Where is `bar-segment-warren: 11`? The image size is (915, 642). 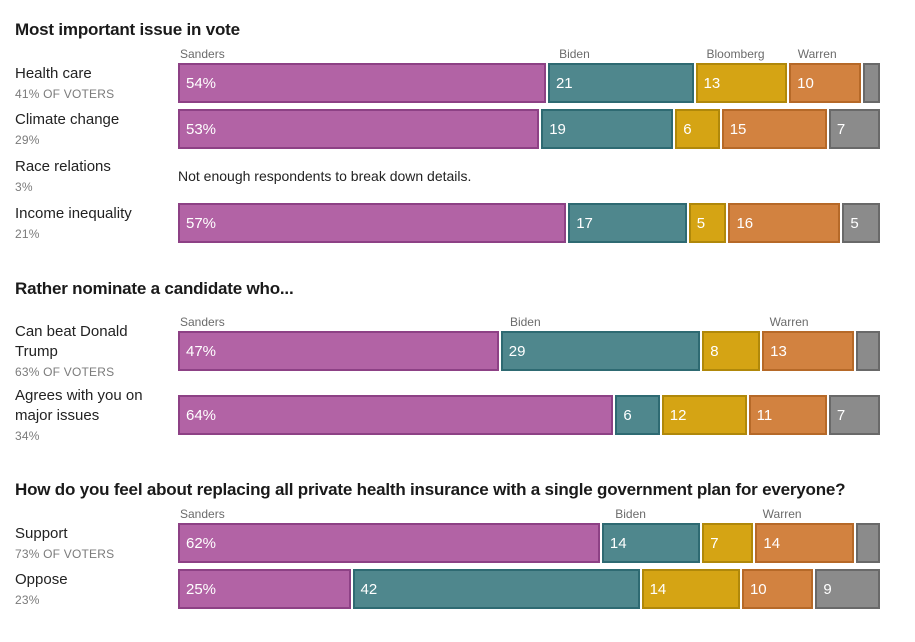 bar-segment-warren: 11 is located at coordinates (787, 415).